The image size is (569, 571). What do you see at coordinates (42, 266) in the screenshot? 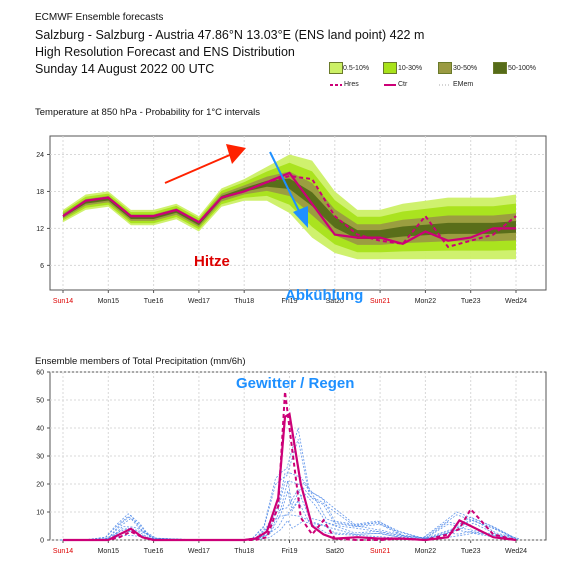
I see `y-tick-label: 6` at bounding box center [42, 266].